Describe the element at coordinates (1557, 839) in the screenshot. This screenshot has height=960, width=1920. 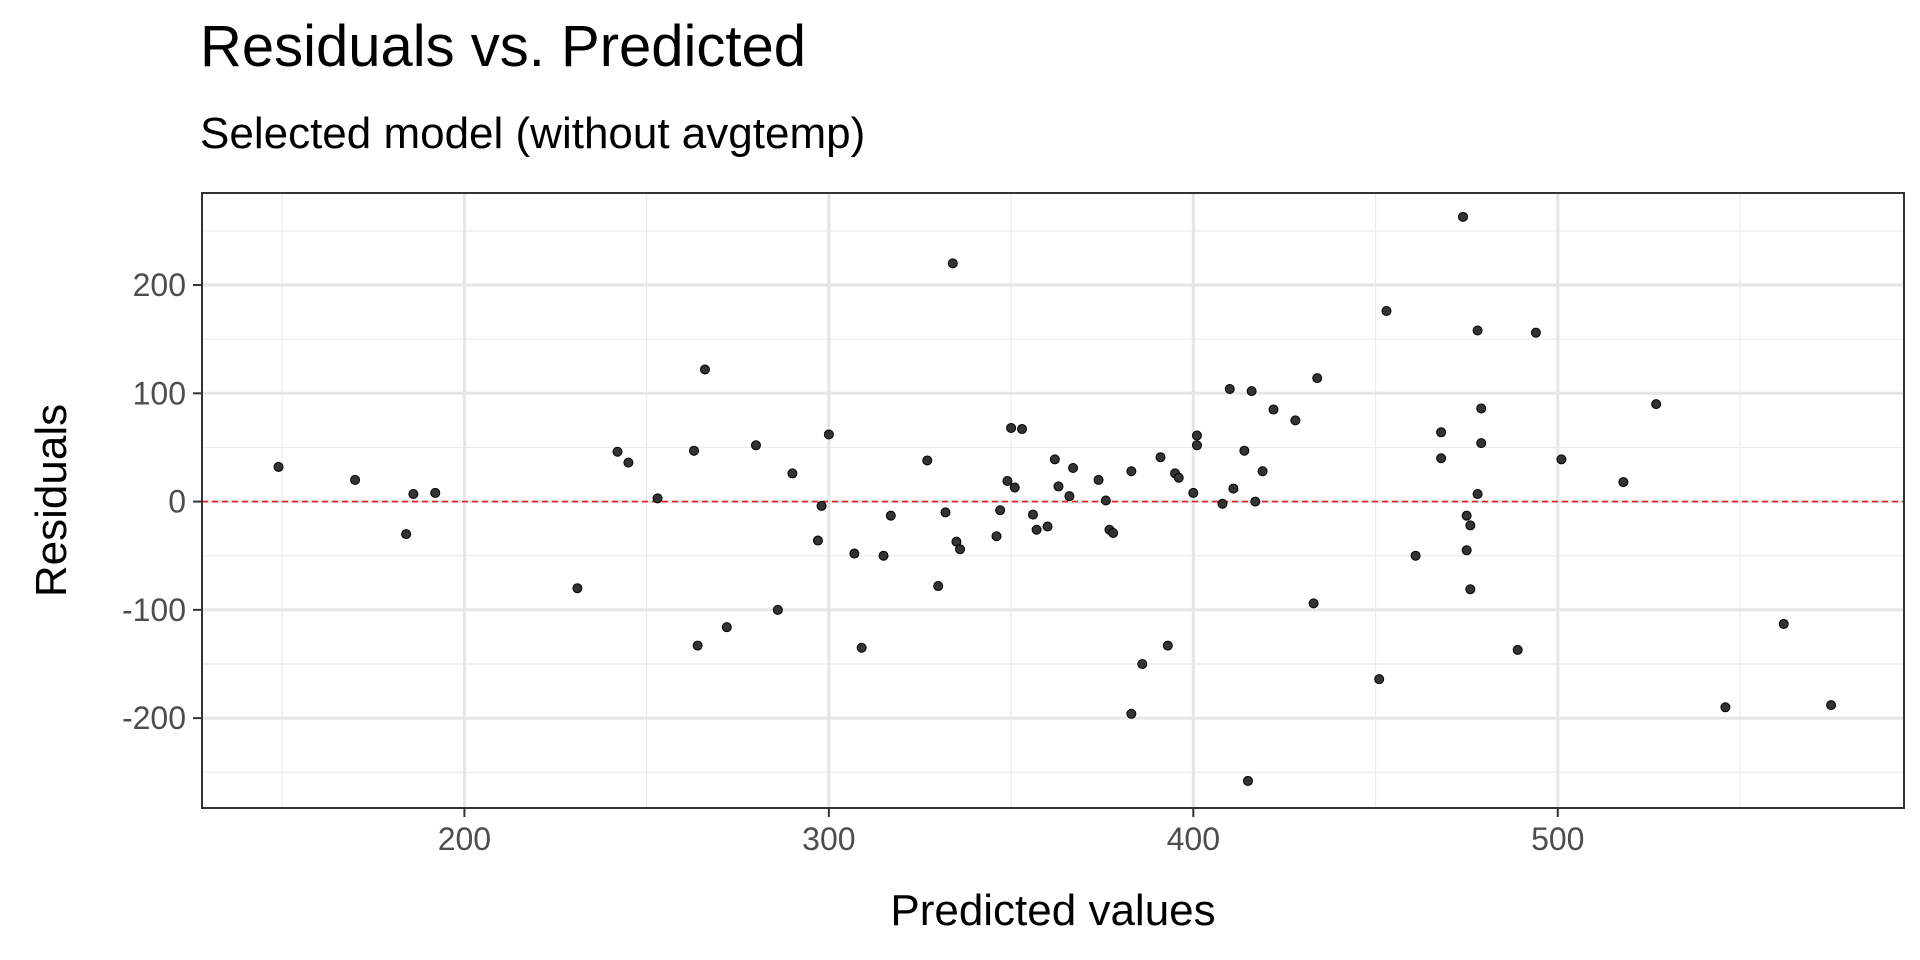
I see `x-tick-label: 500` at that location.